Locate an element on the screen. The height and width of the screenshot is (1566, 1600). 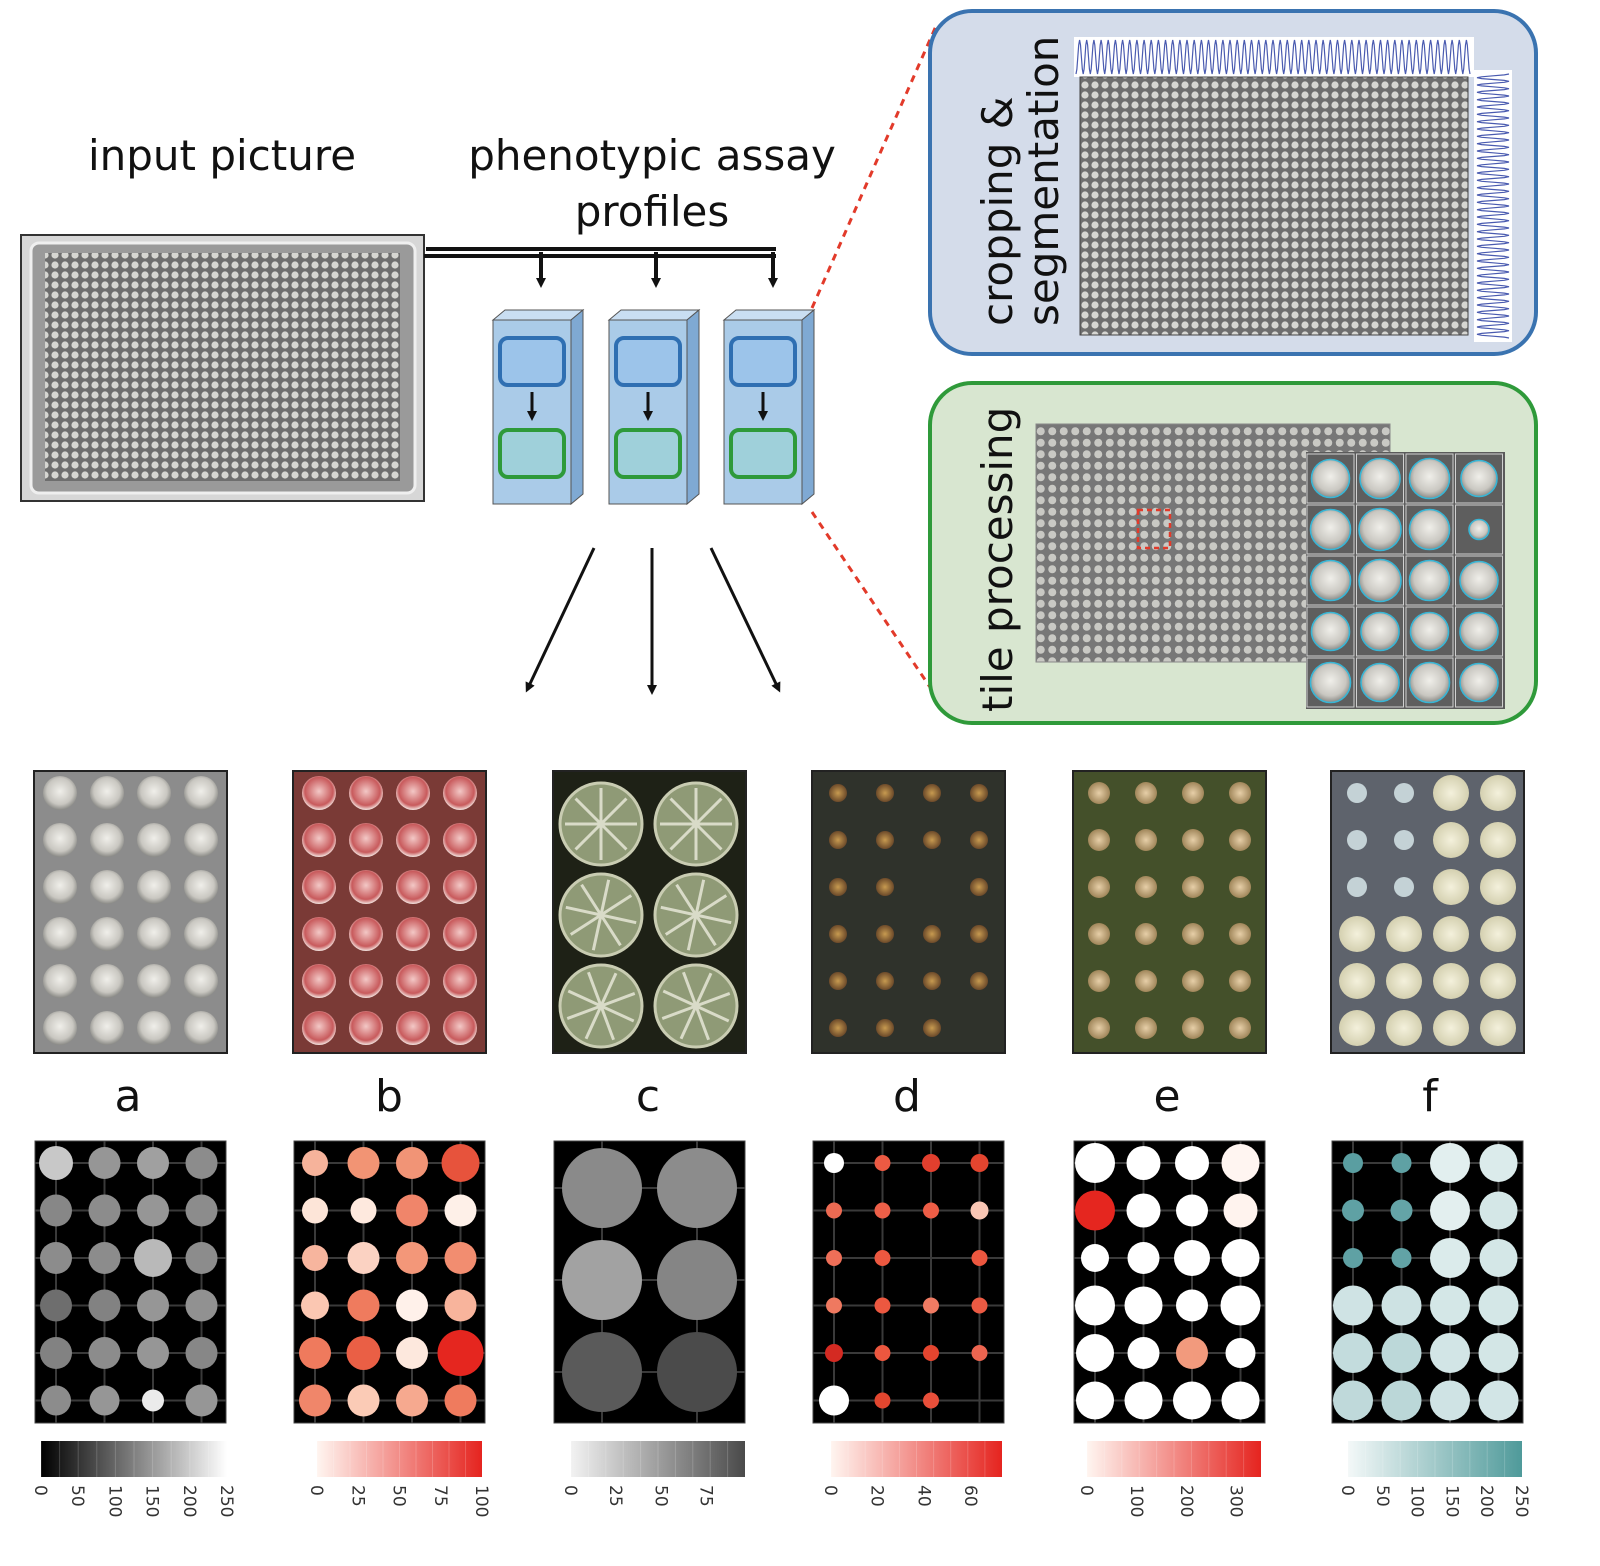
colorbar-f: 0 50 100 150 200 250 is located at coordinates (1434, 1479).